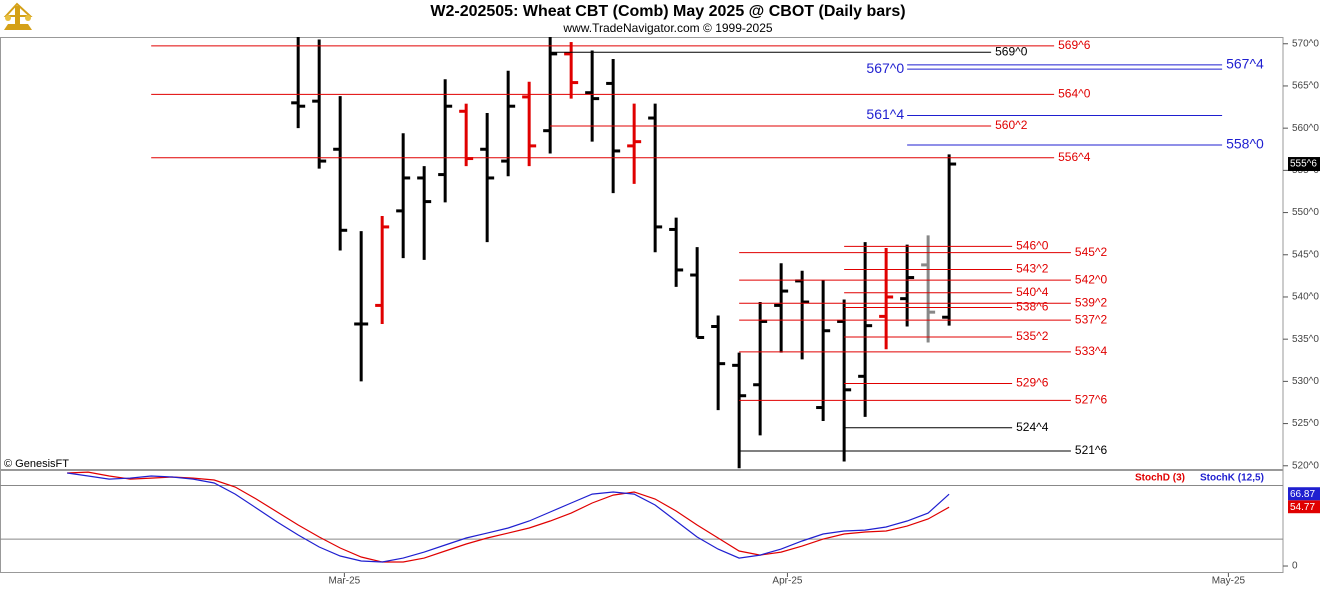  I want to click on y-tick-label: 520^0, so click(1305, 465).